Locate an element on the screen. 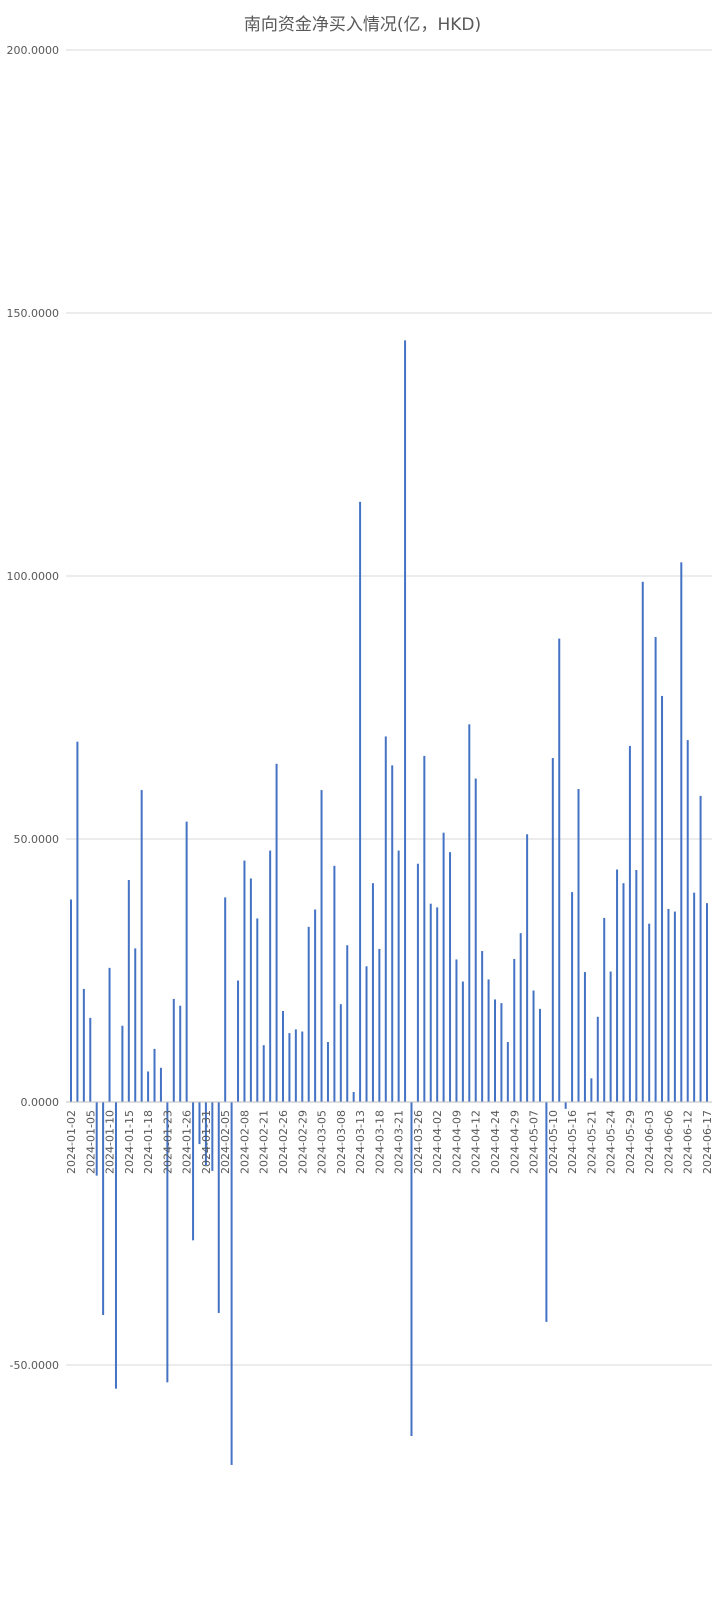 The height and width of the screenshot is (1615, 725). x-tick-label: 2024-05-10 is located at coordinates (553, 1142).